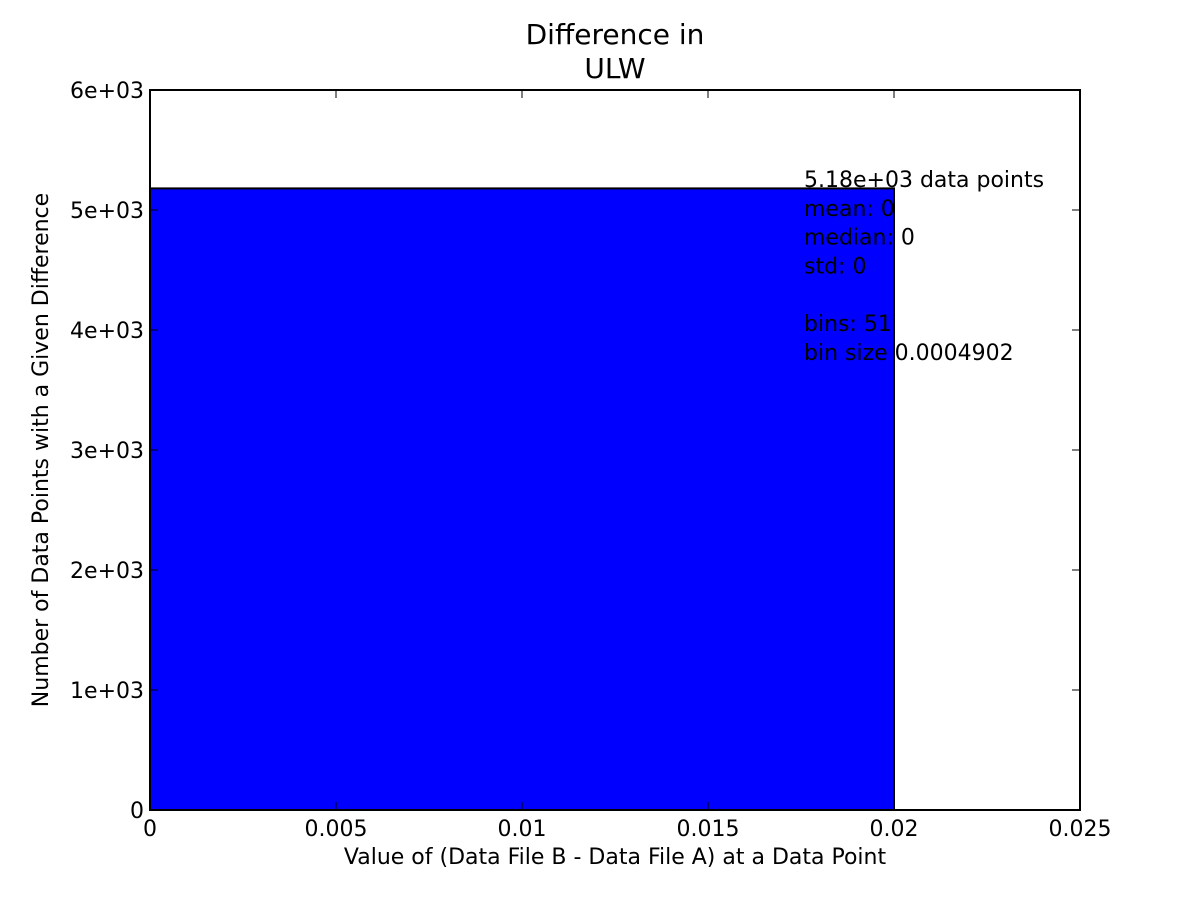 The height and width of the screenshot is (900, 1200). What do you see at coordinates (107, 331) in the screenshot?
I see `y-tick-label: 4e+03` at bounding box center [107, 331].